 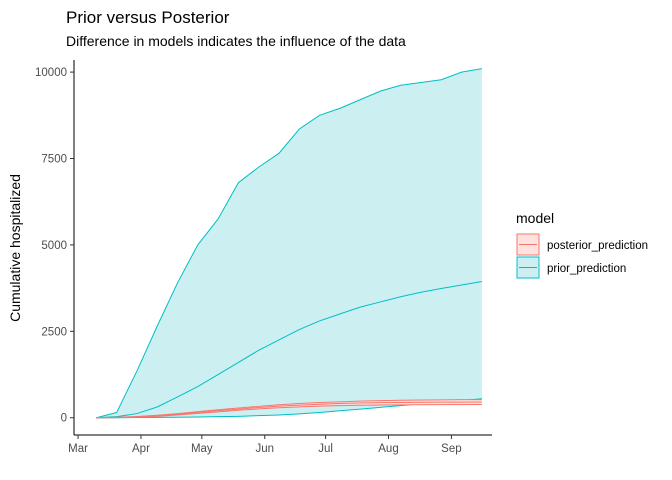 What do you see at coordinates (535, 218) in the screenshot?
I see `legend-title: model` at bounding box center [535, 218].